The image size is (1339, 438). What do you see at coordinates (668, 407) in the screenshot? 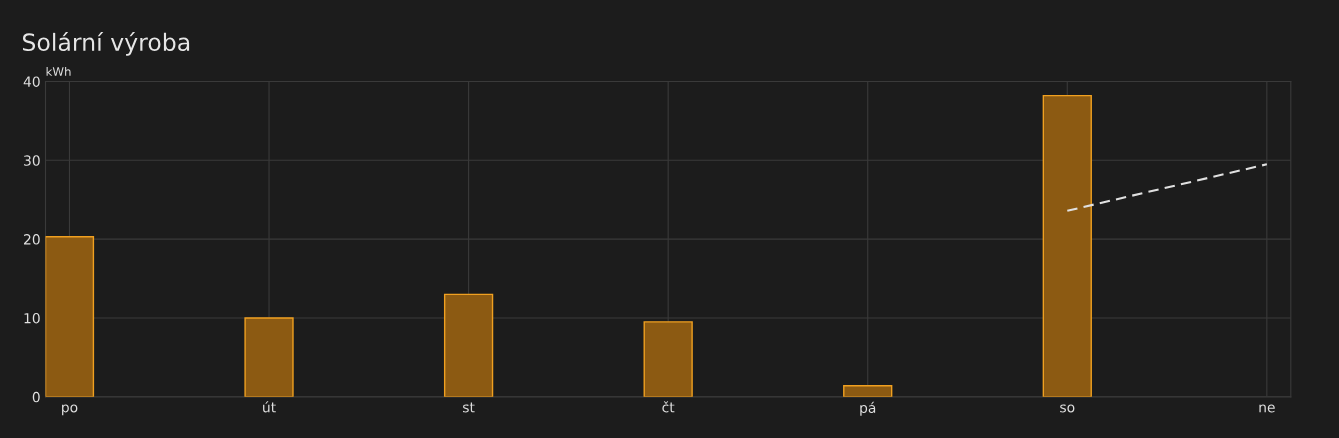
I see `x-tick-label: čt` at bounding box center [668, 407].